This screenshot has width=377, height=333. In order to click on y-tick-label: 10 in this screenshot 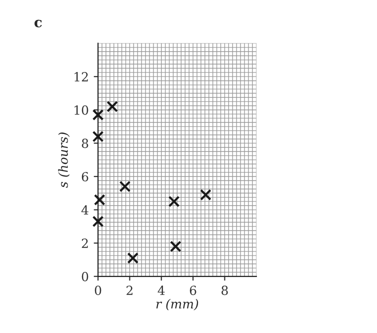, I will do `click(81, 110)`.